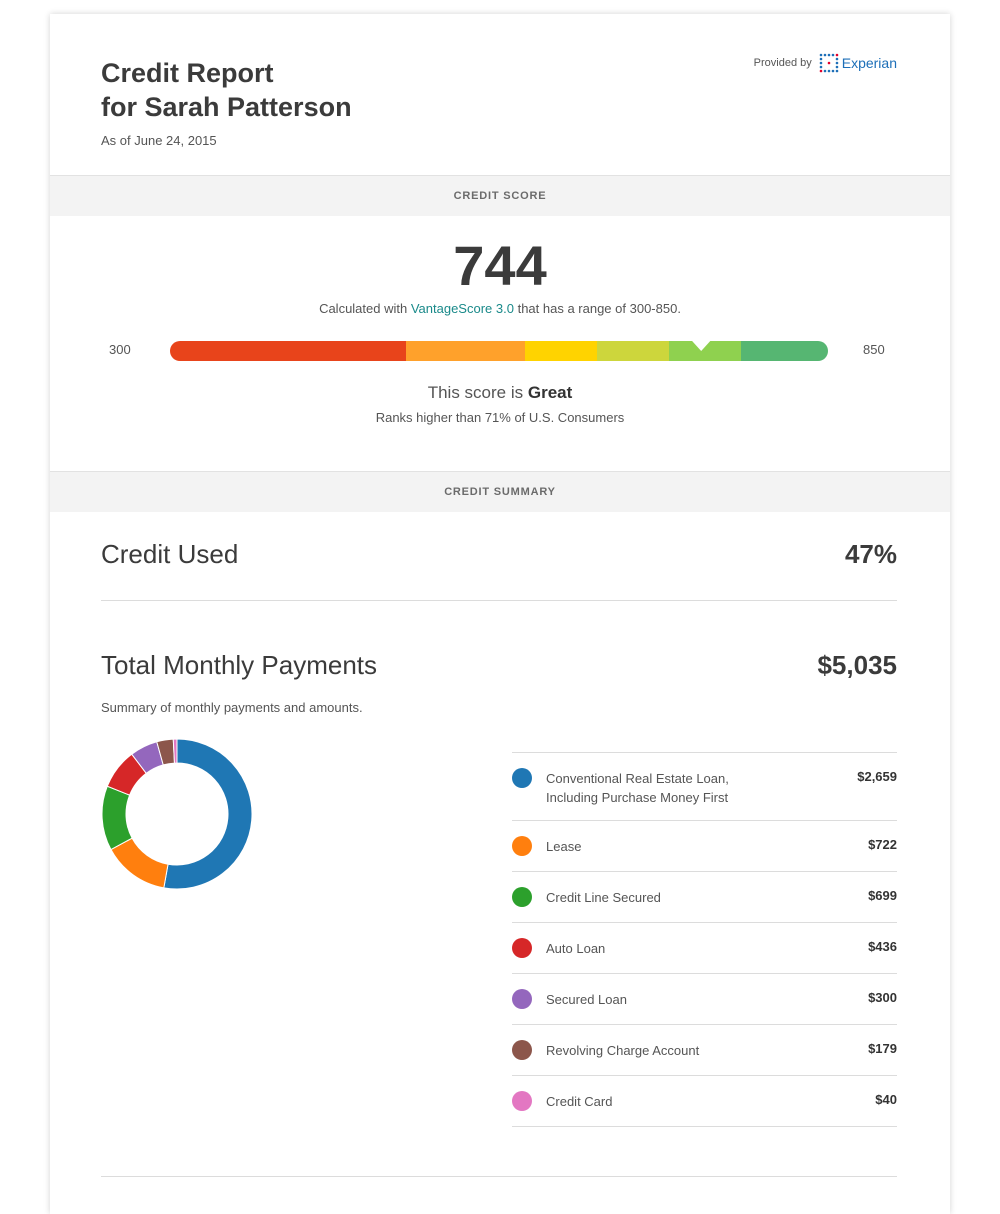  Describe the element at coordinates (500, 195) in the screenshot. I see `credit-score-section-header: CREDIT SCORE` at that location.